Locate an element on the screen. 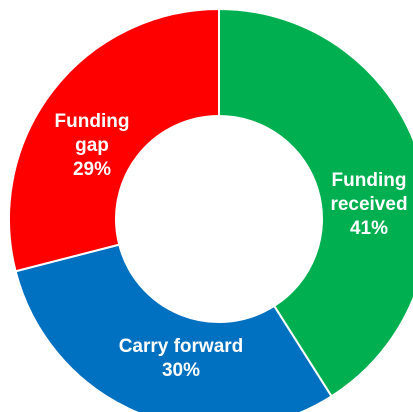 The width and height of the screenshot is (413, 412). slice-label-0-line-0: Funding is located at coordinates (369, 180).